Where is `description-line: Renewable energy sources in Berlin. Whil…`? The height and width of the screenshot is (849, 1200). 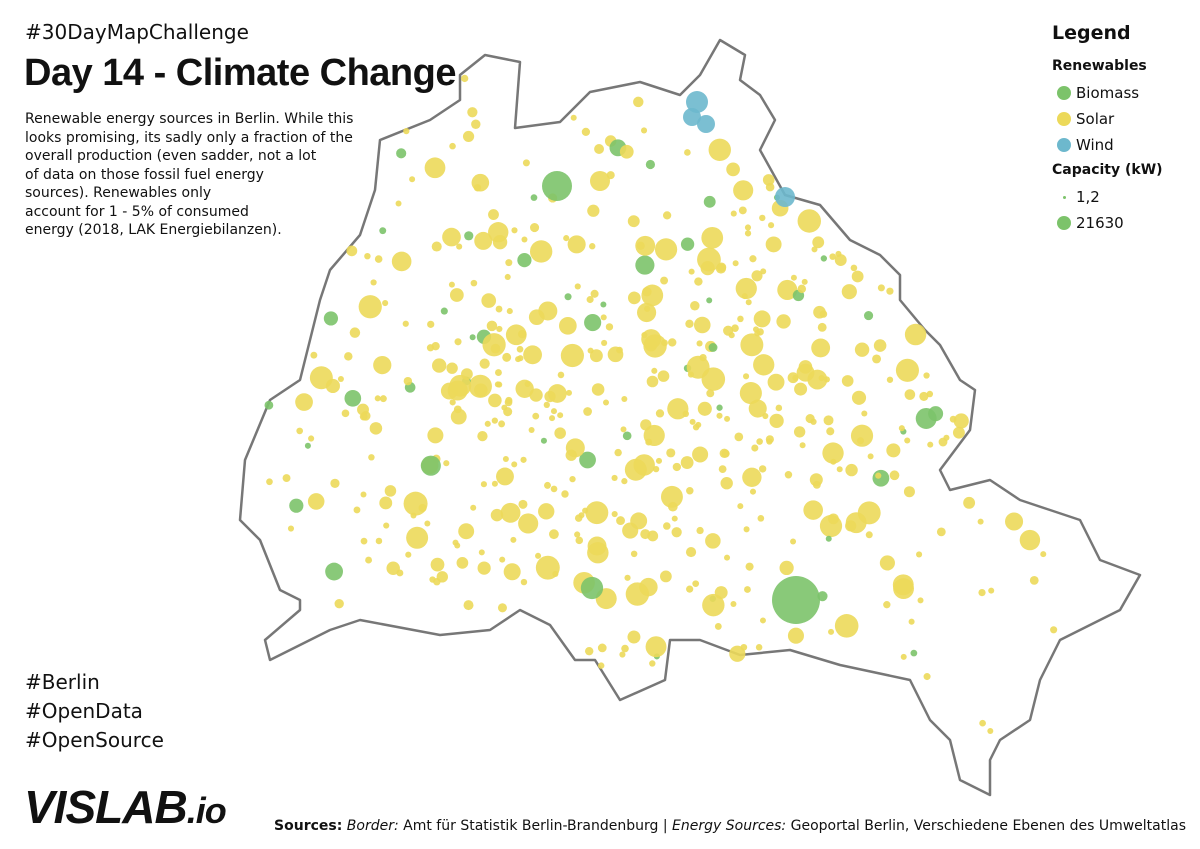
description-line: Renewable energy sources in Berlin. Whil… is located at coordinates (189, 119).